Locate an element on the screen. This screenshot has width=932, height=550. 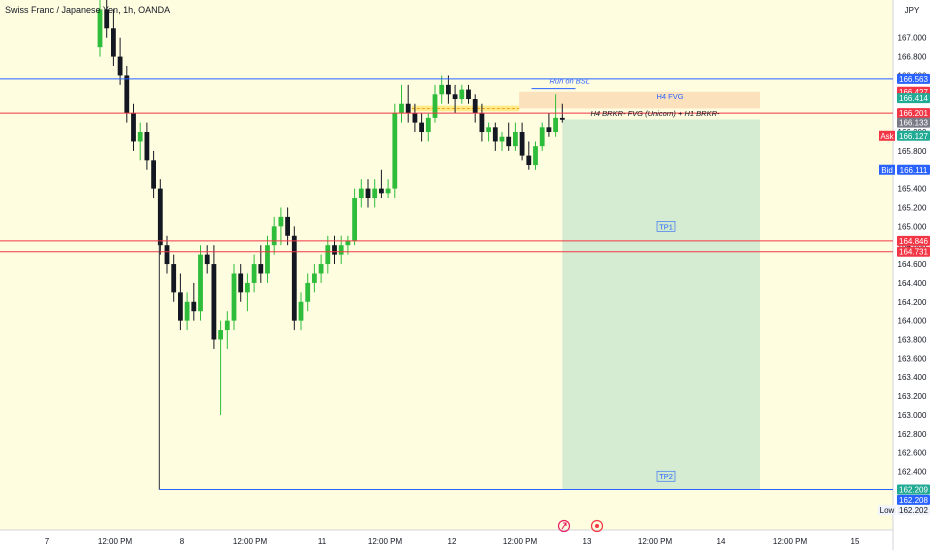
tp2-label: TP2 is located at coordinates (666, 476).